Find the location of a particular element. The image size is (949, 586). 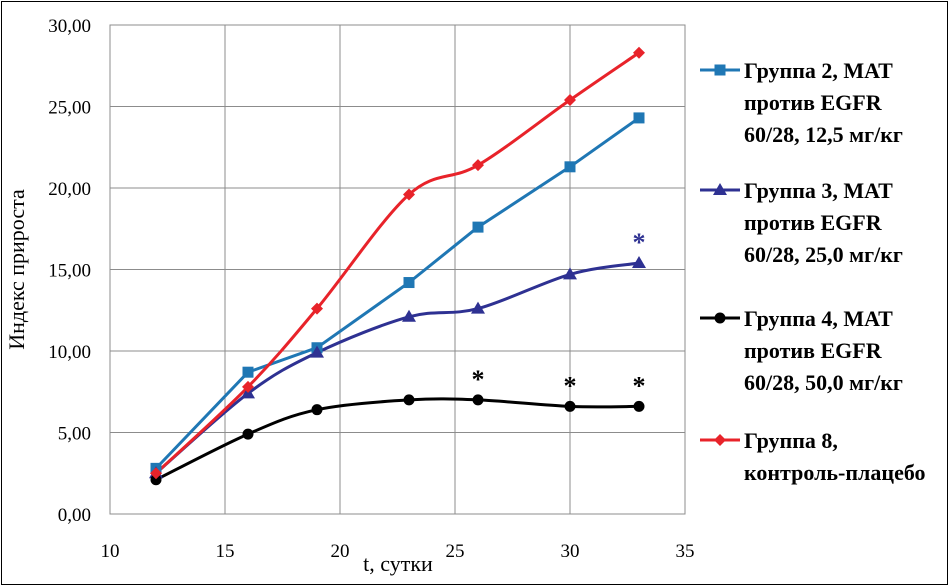

y-tick-label: 30,00 is located at coordinates (69, 26).